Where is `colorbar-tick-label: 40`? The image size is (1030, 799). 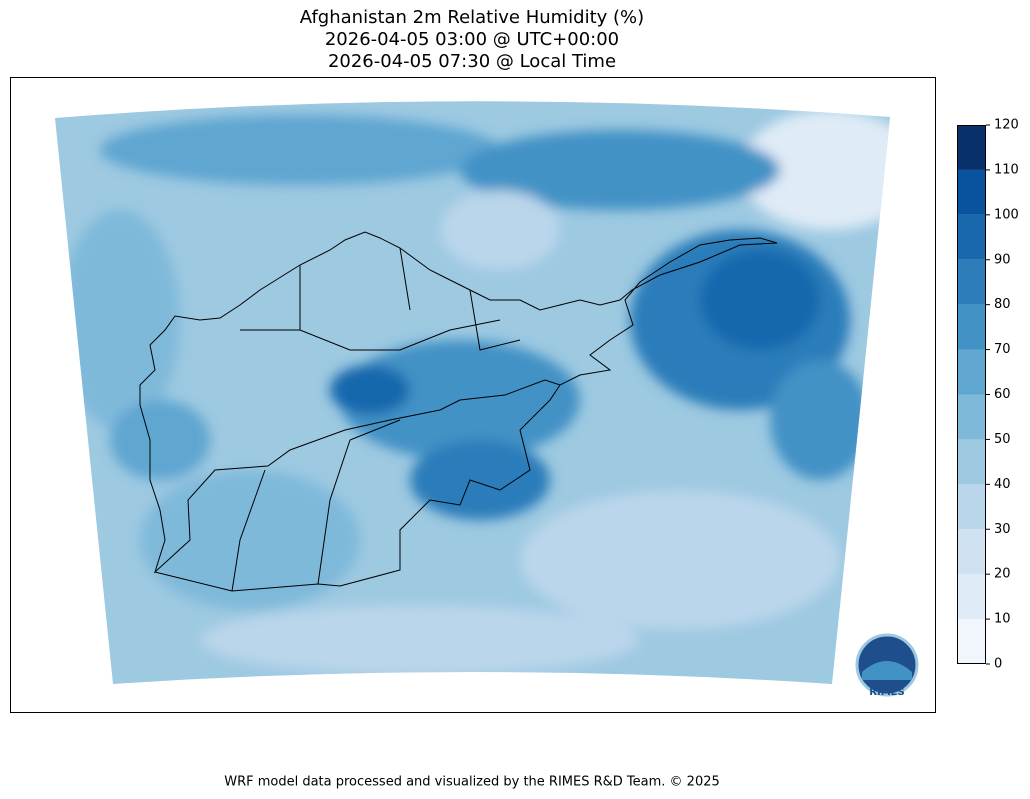
colorbar-tick-label: 40 is located at coordinates (1002, 484).